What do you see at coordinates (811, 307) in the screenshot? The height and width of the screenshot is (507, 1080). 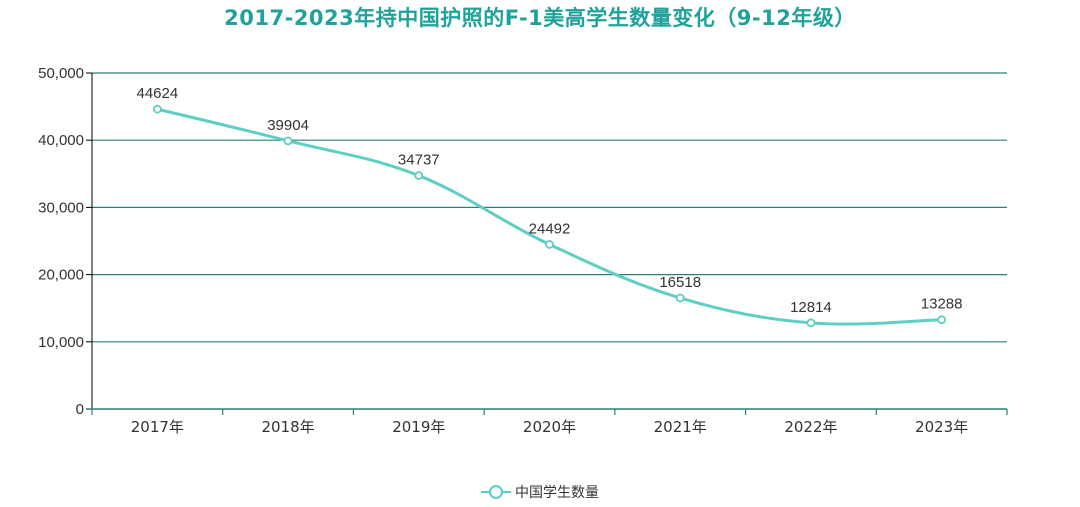 I see `data-label: 12814` at bounding box center [811, 307].